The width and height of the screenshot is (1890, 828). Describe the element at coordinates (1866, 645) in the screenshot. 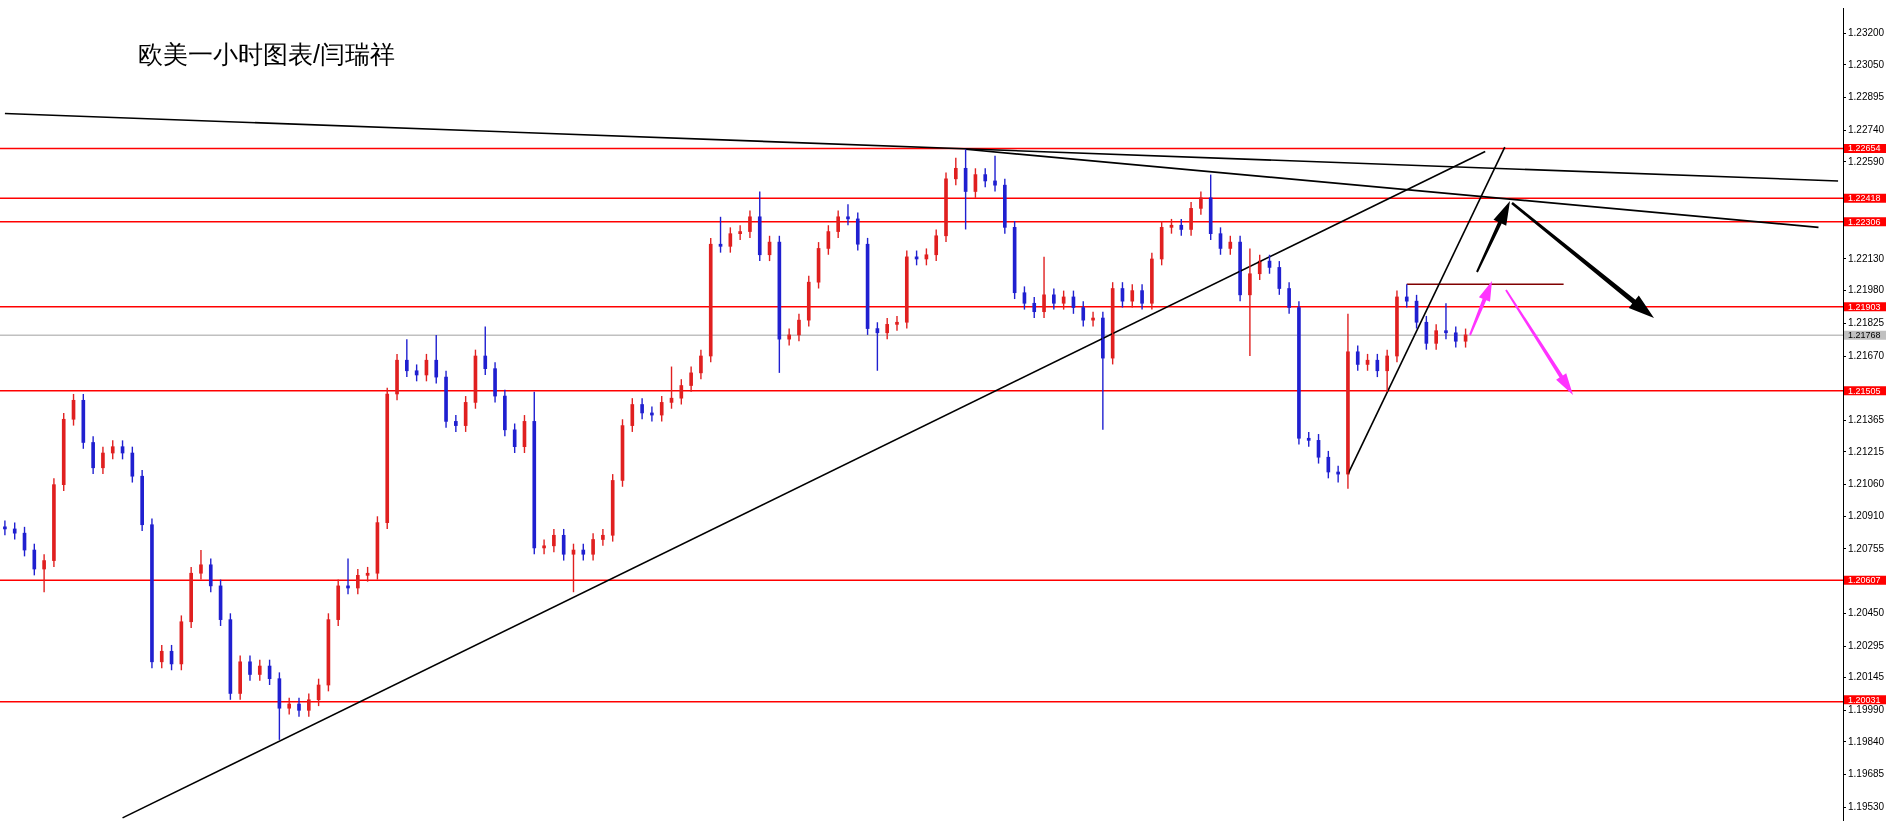

I see `y-tick-label: 1.20295` at that location.